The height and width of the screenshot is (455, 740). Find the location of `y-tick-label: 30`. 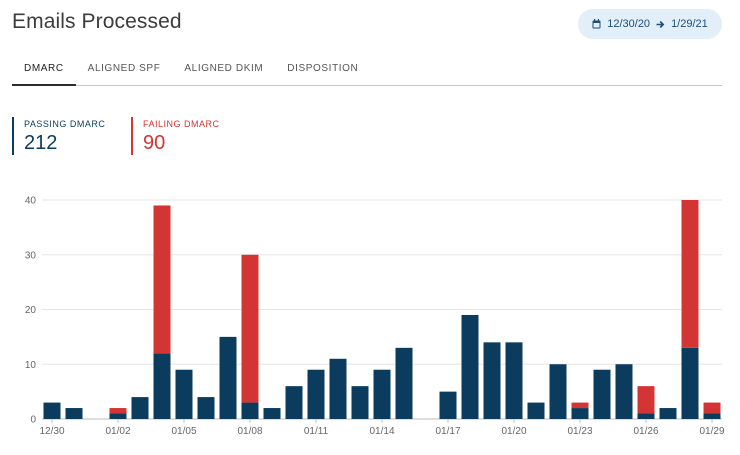

y-tick-label: 30 is located at coordinates (31, 255).